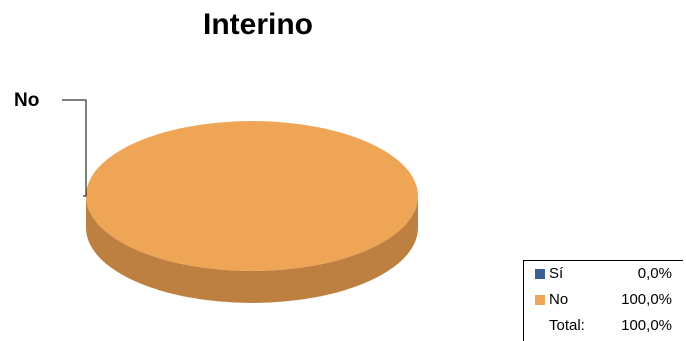  Describe the element at coordinates (646, 325) in the screenshot. I see `legend-total-value: 100,0%` at that location.